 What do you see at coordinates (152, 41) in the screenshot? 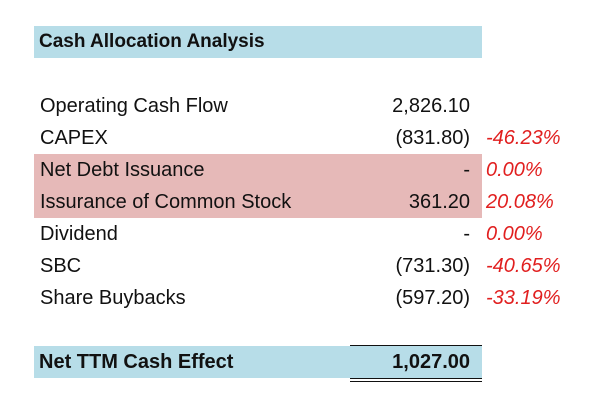
I see `sheet-title: Cash Allocation Analysis` at bounding box center [152, 41].